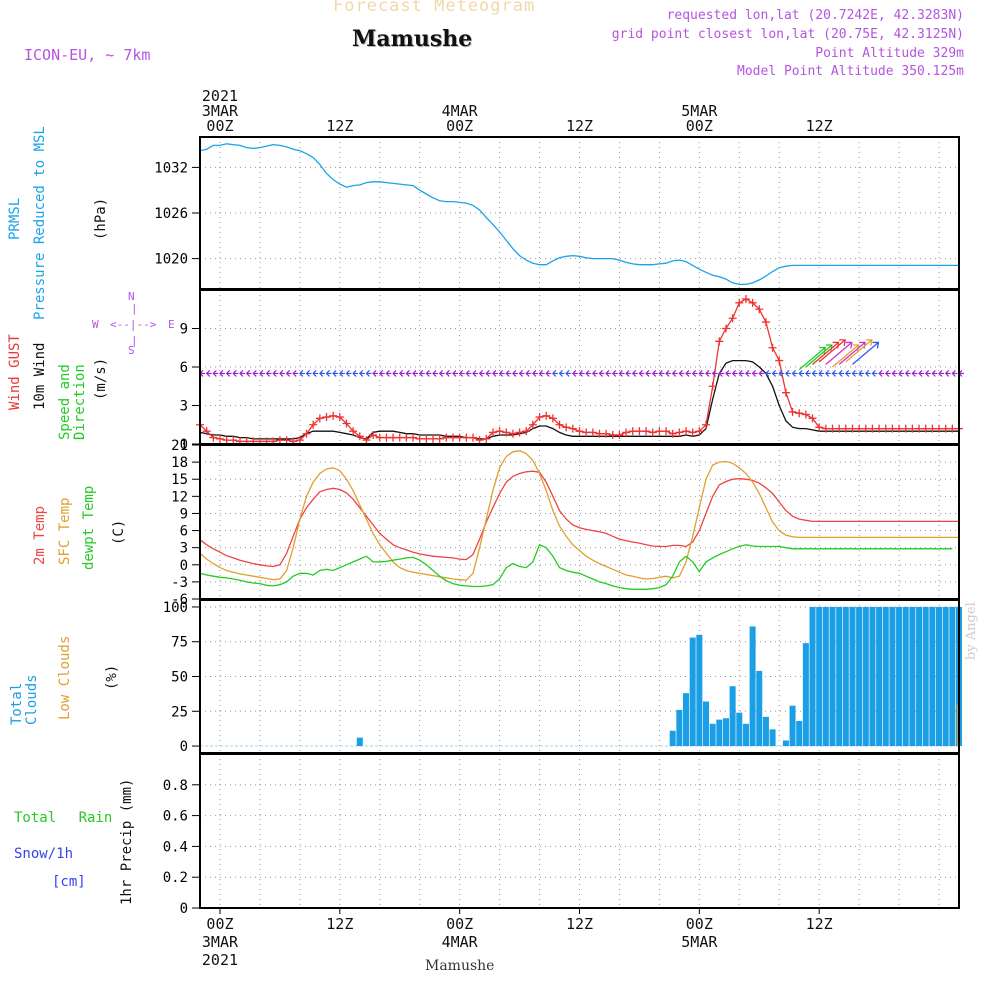  What do you see at coordinates (171, 324) in the screenshot?
I see `compass-e: E` at bounding box center [171, 324].